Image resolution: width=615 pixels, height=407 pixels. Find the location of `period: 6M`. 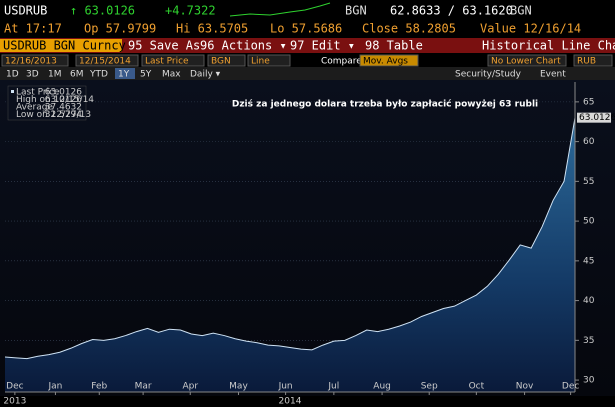

period: 6M is located at coordinates (77, 75).